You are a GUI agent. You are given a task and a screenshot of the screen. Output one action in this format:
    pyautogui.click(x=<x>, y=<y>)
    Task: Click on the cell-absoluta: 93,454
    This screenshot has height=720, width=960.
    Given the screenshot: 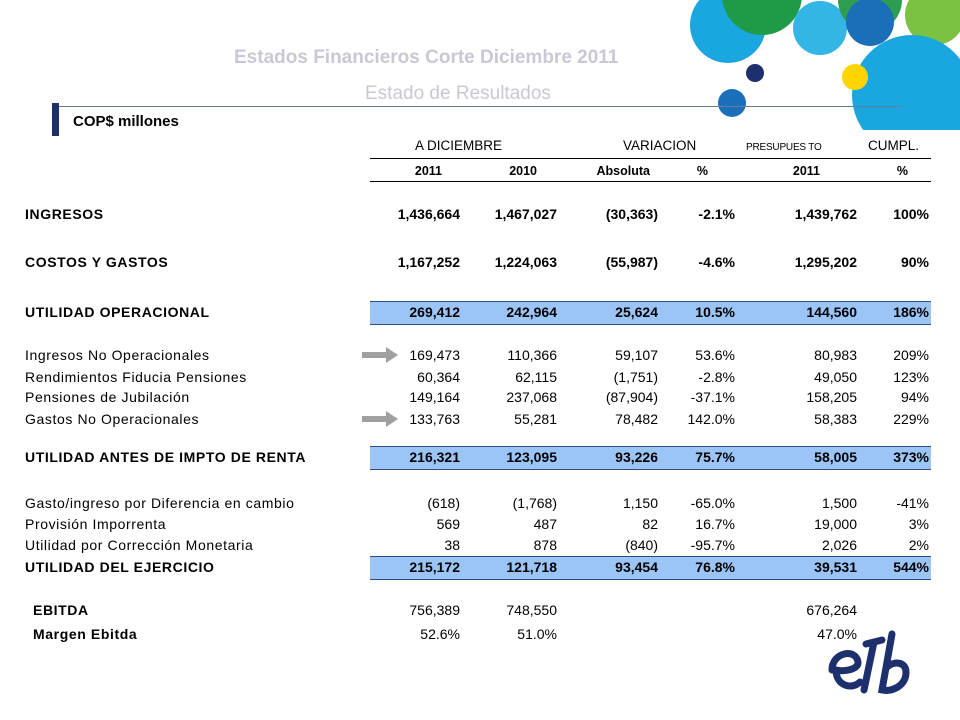 What is the action you would take?
    pyautogui.click(x=636, y=567)
    